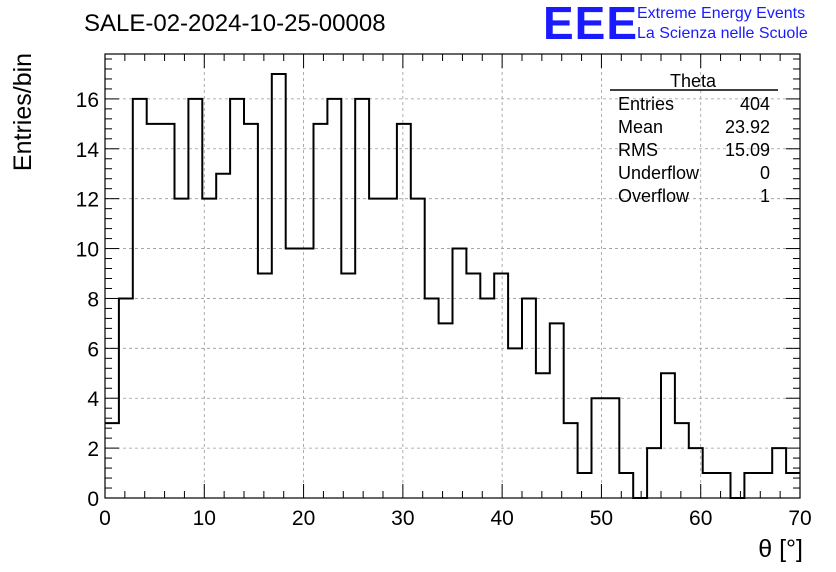  Describe the element at coordinates (93, 399) in the screenshot. I see `y-tick-label: 4` at that location.